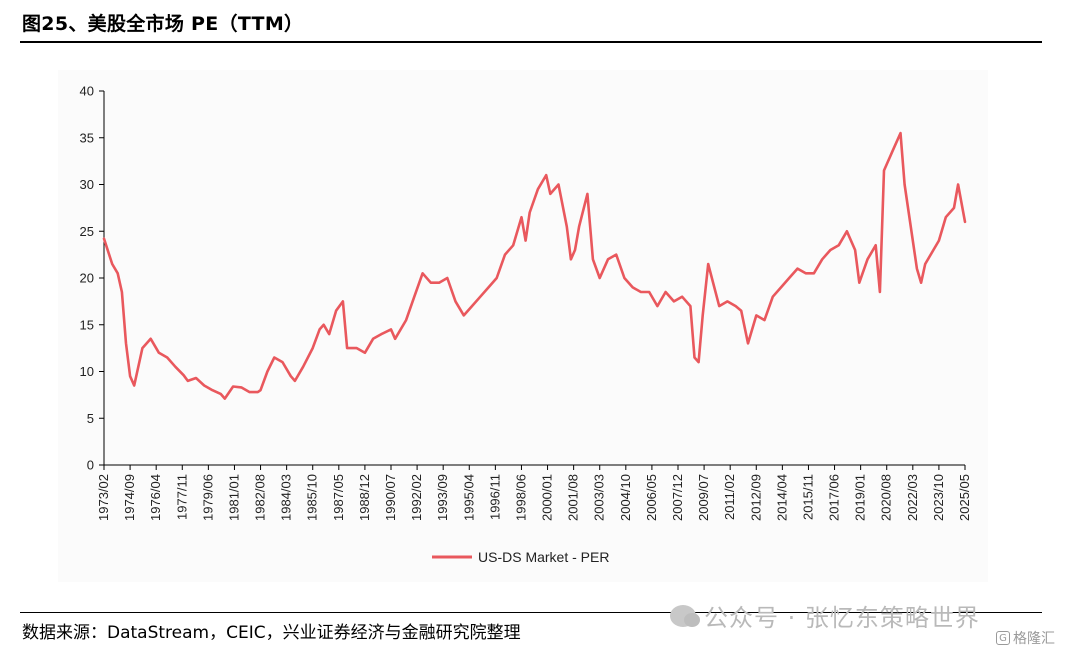 The height and width of the screenshot is (658, 1070). What do you see at coordinates (286, 497) in the screenshot?
I see `x-tick-label: 1984/03` at bounding box center [286, 497].